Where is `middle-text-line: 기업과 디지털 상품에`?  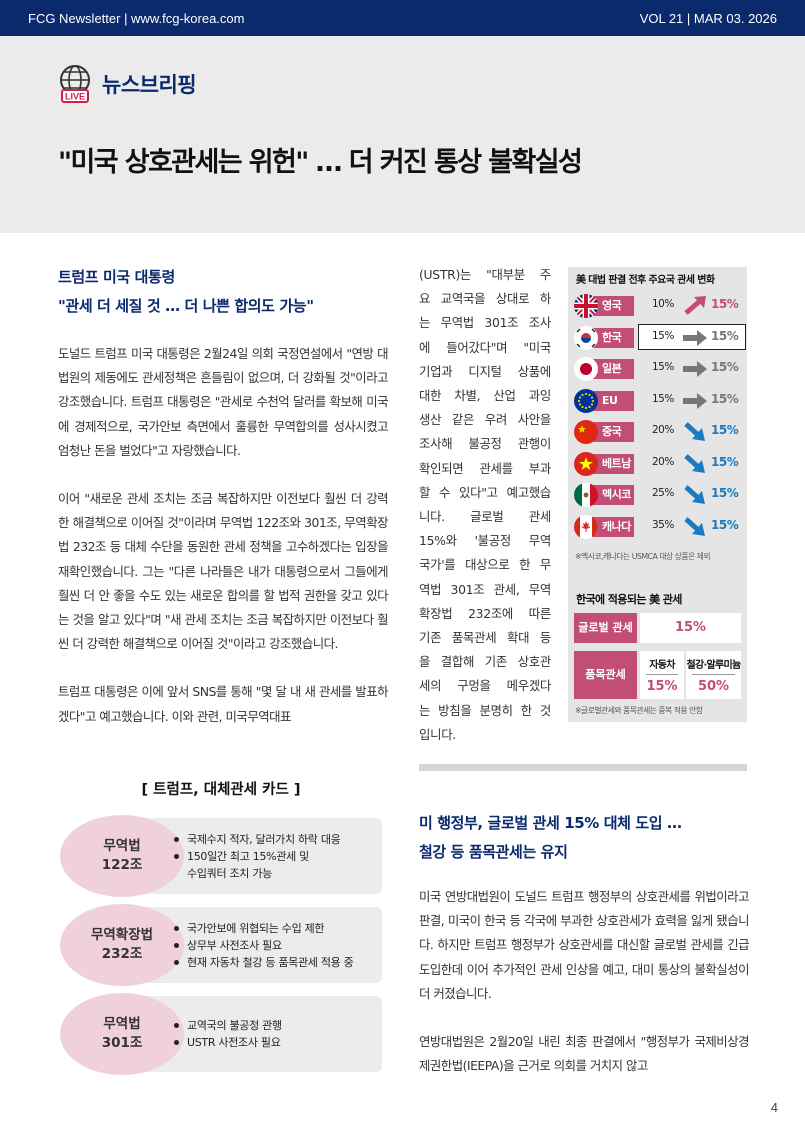
middle-text-line: 기업과 디지털 상품에 is located at coordinates (485, 371).